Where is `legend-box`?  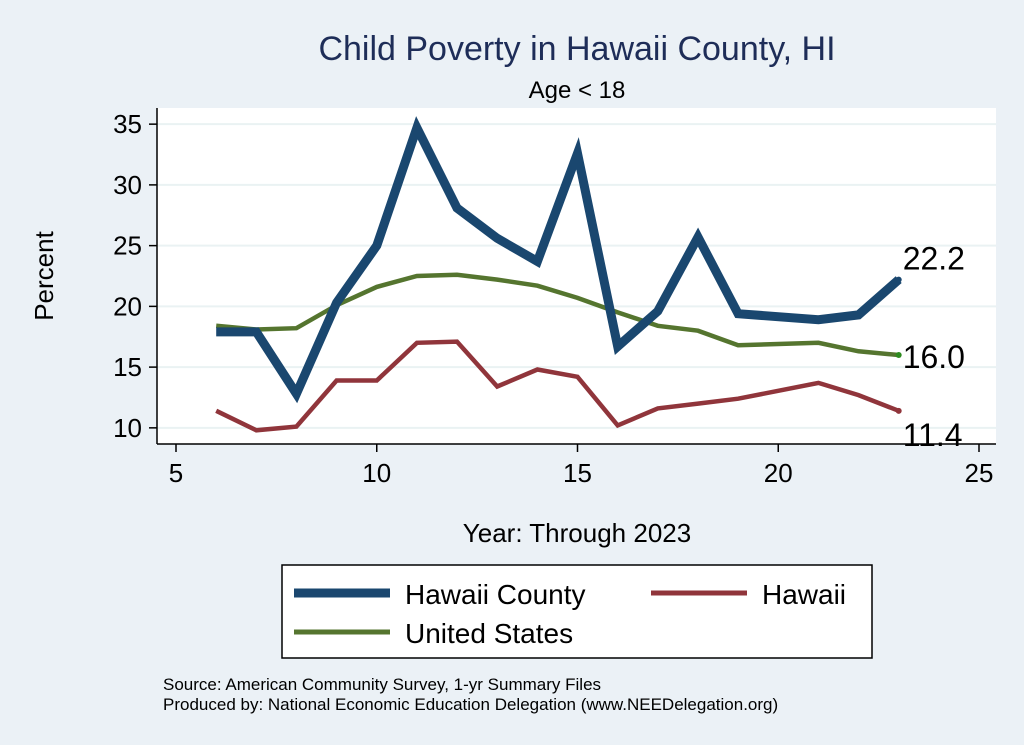 legend-box is located at coordinates (577, 611).